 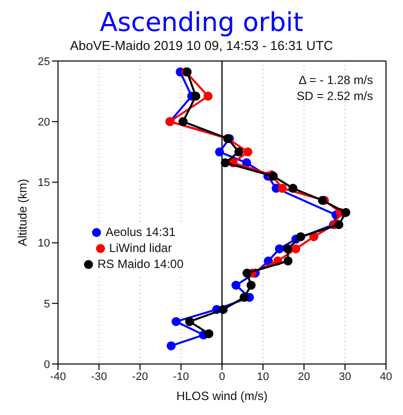 What do you see at coordinates (140, 232) in the screenshot?
I see `legend-label: Aeolus 14:31` at bounding box center [140, 232].